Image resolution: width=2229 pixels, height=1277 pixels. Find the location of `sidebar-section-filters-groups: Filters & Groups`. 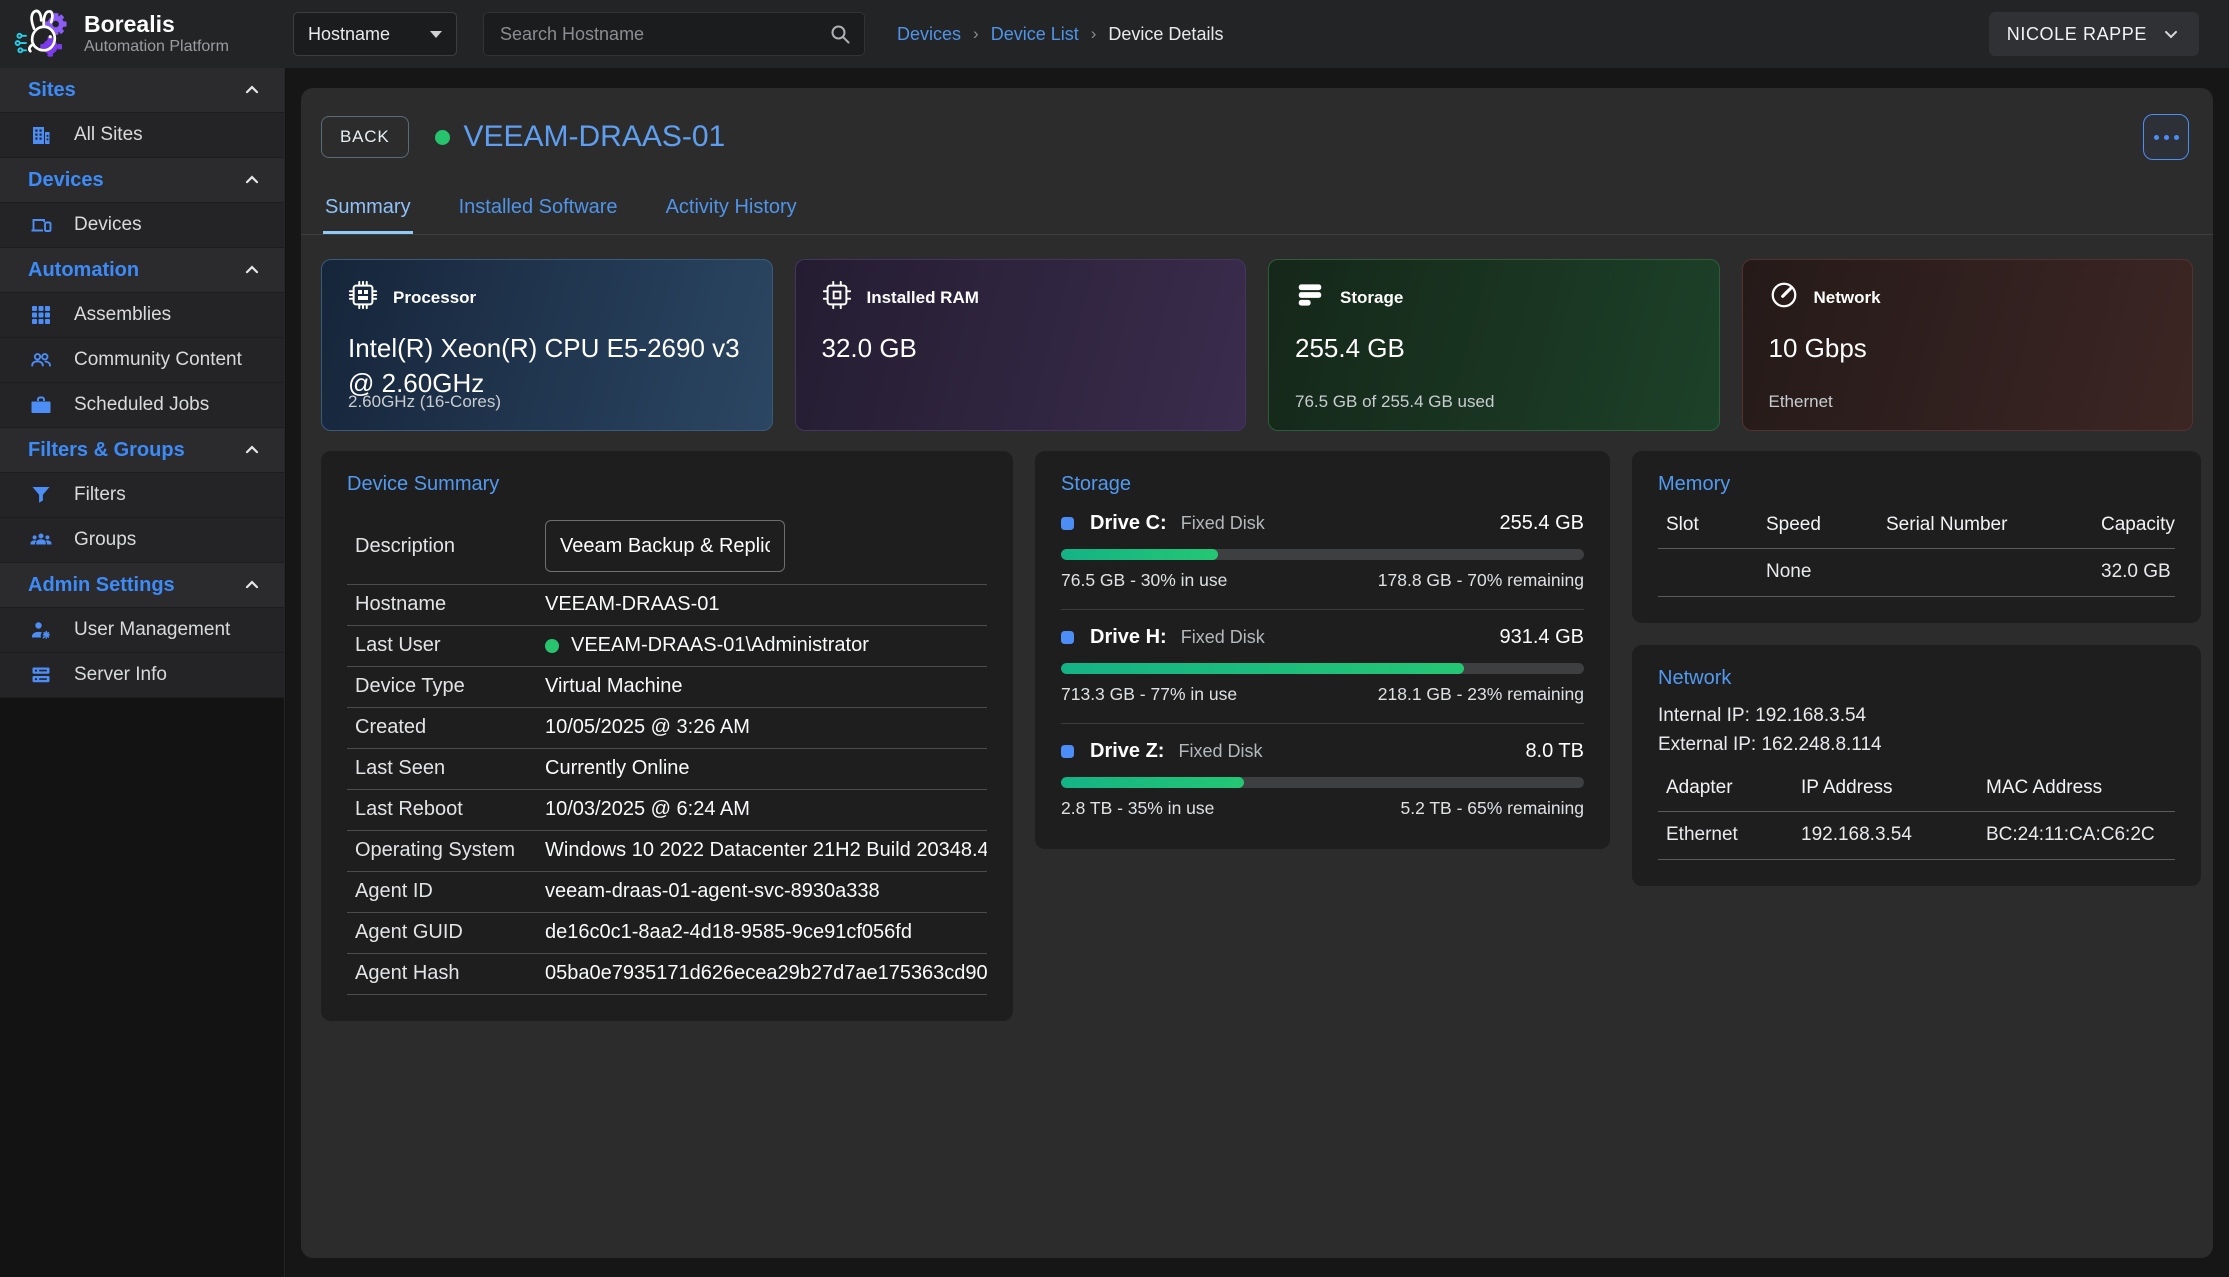

sidebar-section-filters-groups: Filters & Groups is located at coordinates (142, 450).